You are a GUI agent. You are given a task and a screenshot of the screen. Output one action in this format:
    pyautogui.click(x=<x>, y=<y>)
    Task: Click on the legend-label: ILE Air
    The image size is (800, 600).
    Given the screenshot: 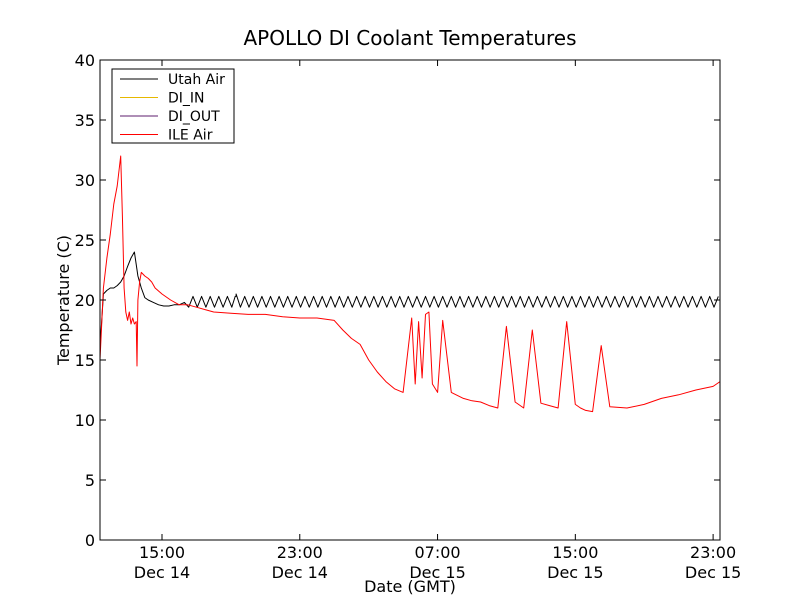 What is the action you would take?
    pyautogui.click(x=190, y=136)
    